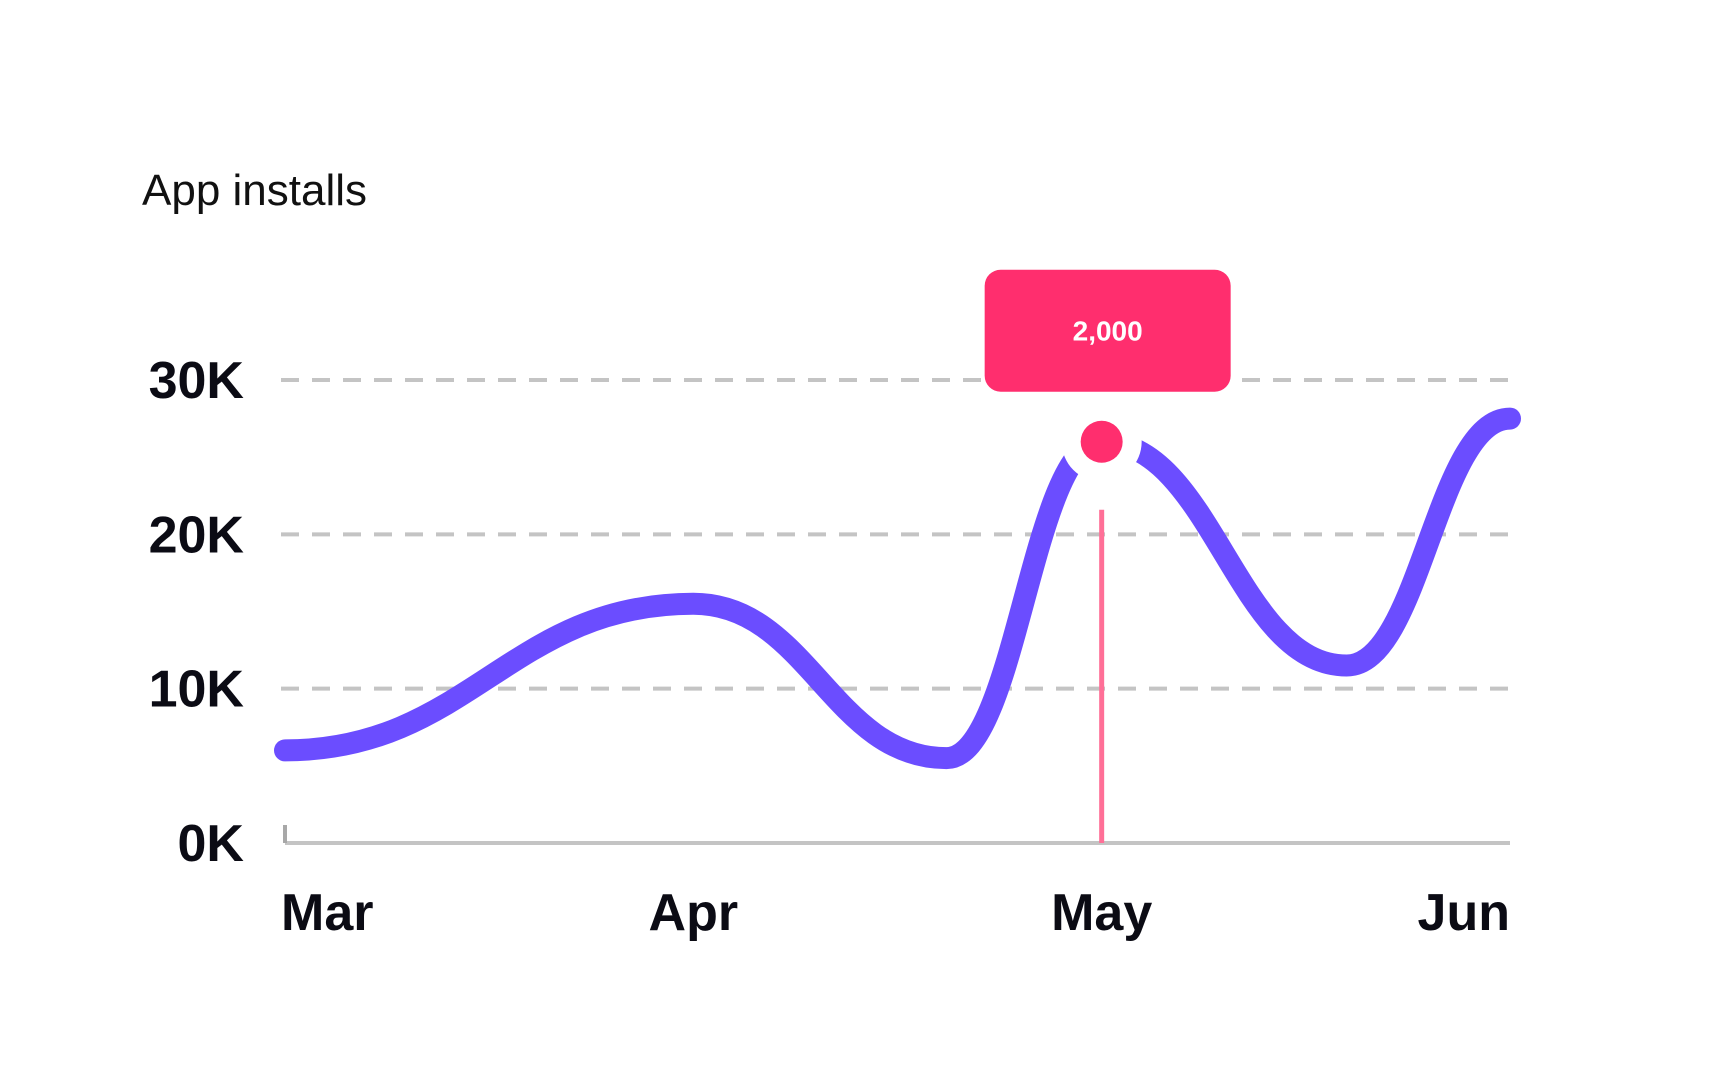 The image size is (1728, 1080). What do you see at coordinates (197, 612) in the screenshot?
I see `y-axis-ticks: 0K 10K 20K 30K` at bounding box center [197, 612].